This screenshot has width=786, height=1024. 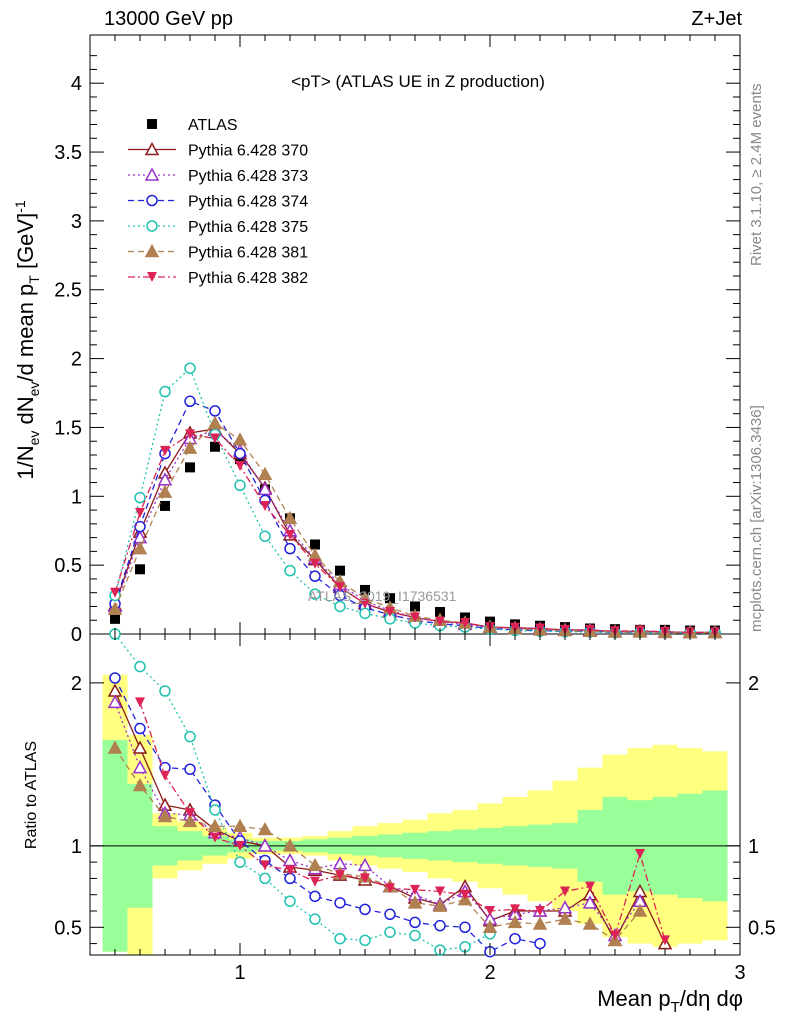 I want to click on ratio-y-axis-label: Ratio to ATLAS, so click(x=31, y=795).